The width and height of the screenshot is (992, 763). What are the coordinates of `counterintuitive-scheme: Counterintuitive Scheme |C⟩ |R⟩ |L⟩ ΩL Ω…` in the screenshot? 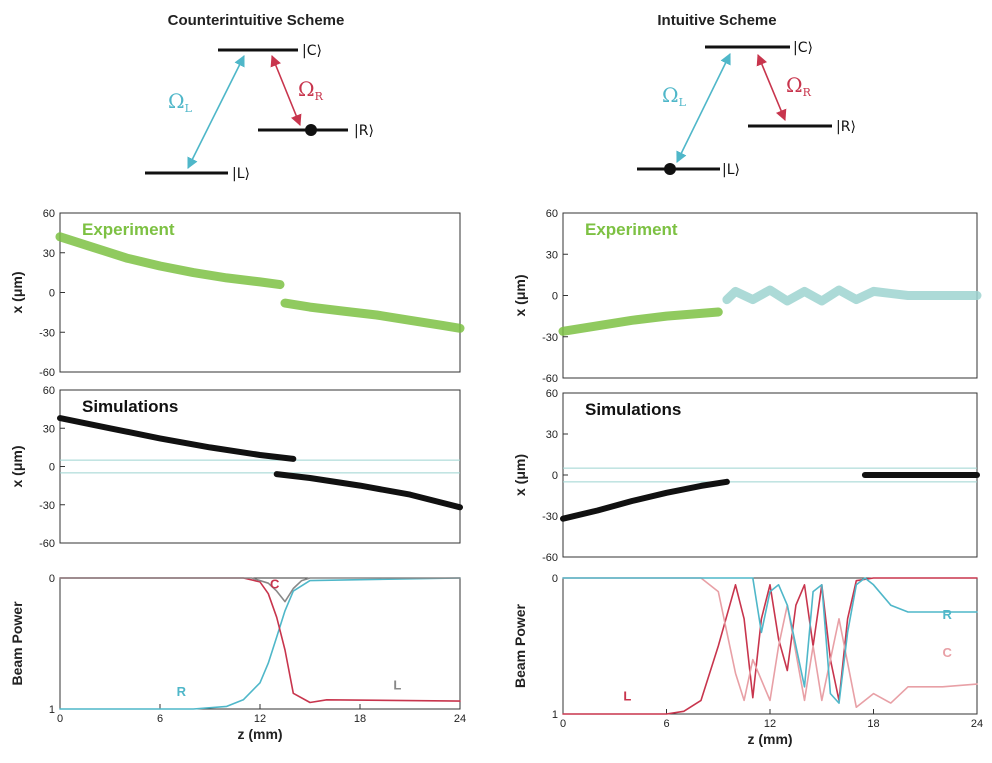 It's located at (259, 97).